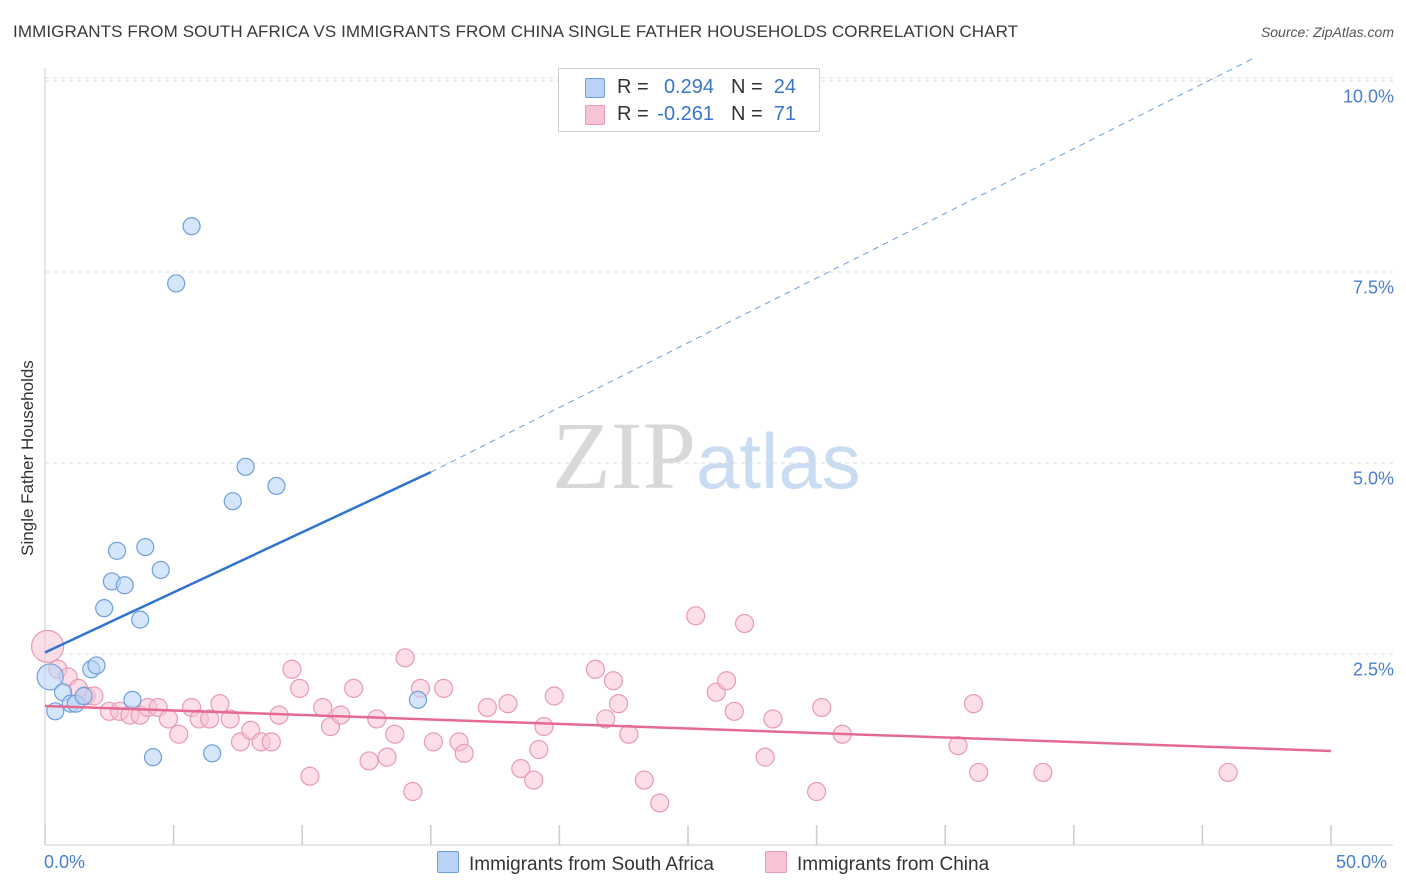 This screenshot has height=892, width=1406. What do you see at coordinates (778, 461) in the screenshot?
I see `watermark-atlas: atlas` at bounding box center [778, 461].